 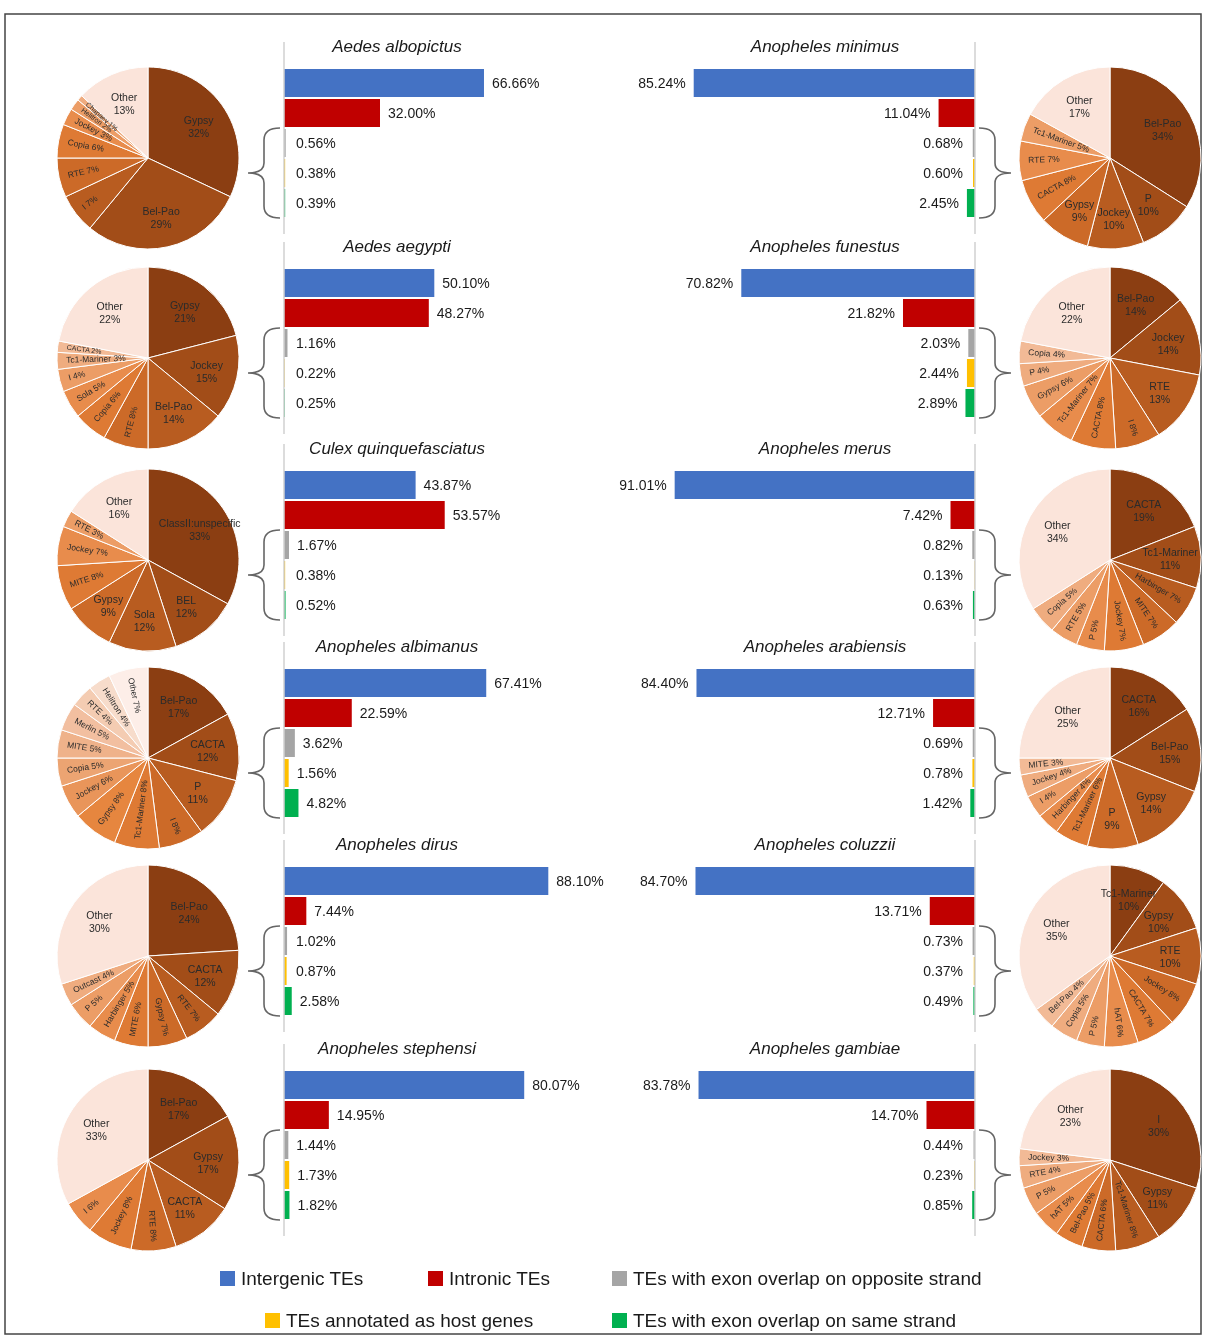 What do you see at coordinates (1046, 763) in the screenshot?
I see `slice-label: MITE 3%` at bounding box center [1046, 763].